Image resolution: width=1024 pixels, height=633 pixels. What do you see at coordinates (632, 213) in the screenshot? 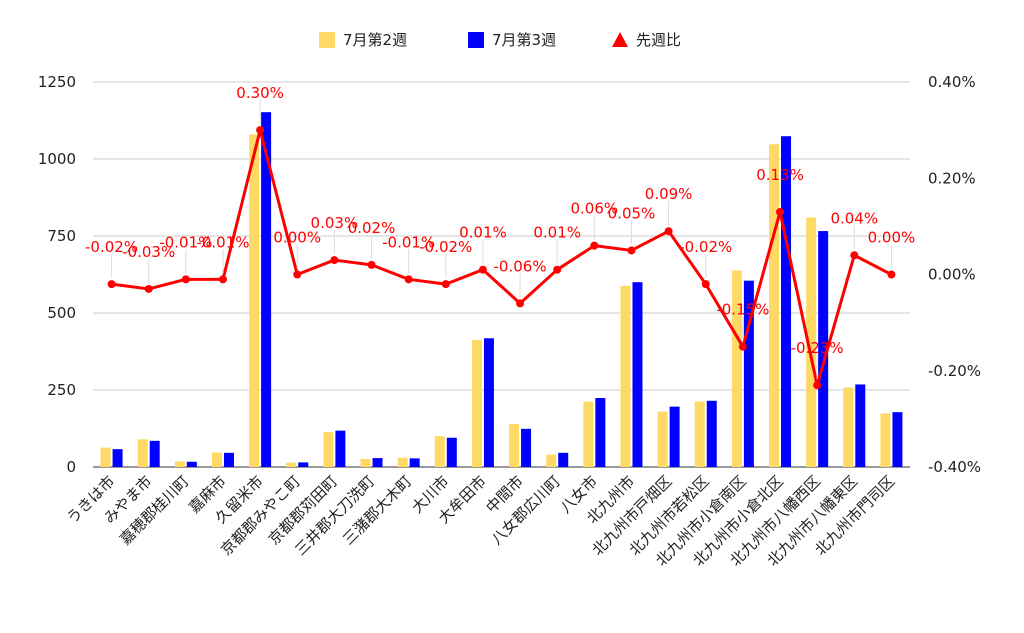
I see `ratio-data-label: 0.05%` at bounding box center [632, 213].